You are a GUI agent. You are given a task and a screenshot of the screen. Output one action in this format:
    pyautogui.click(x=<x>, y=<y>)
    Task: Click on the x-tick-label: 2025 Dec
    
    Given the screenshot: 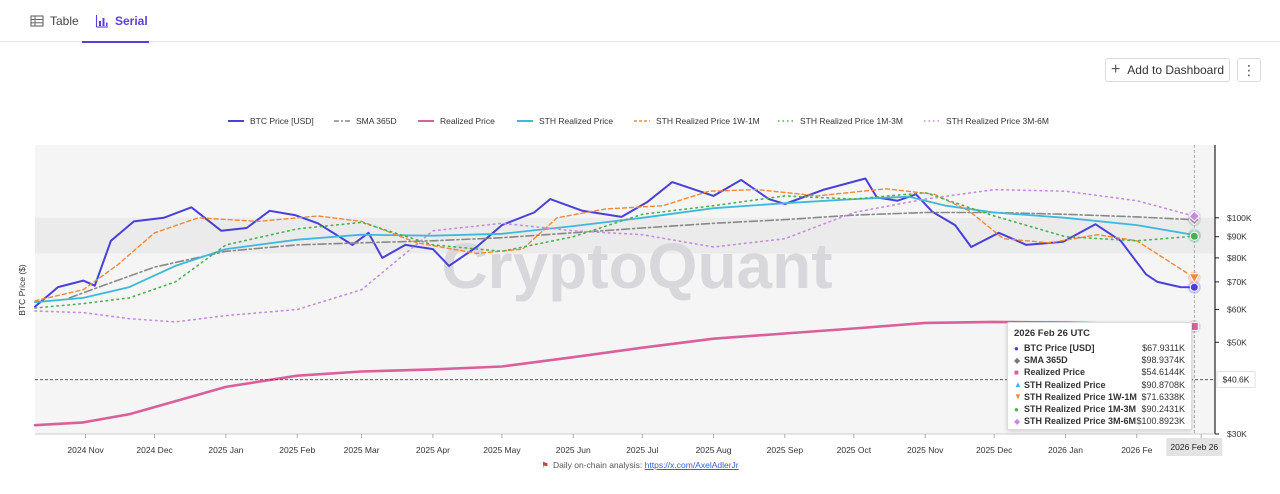 What is the action you would take?
    pyautogui.click(x=994, y=450)
    